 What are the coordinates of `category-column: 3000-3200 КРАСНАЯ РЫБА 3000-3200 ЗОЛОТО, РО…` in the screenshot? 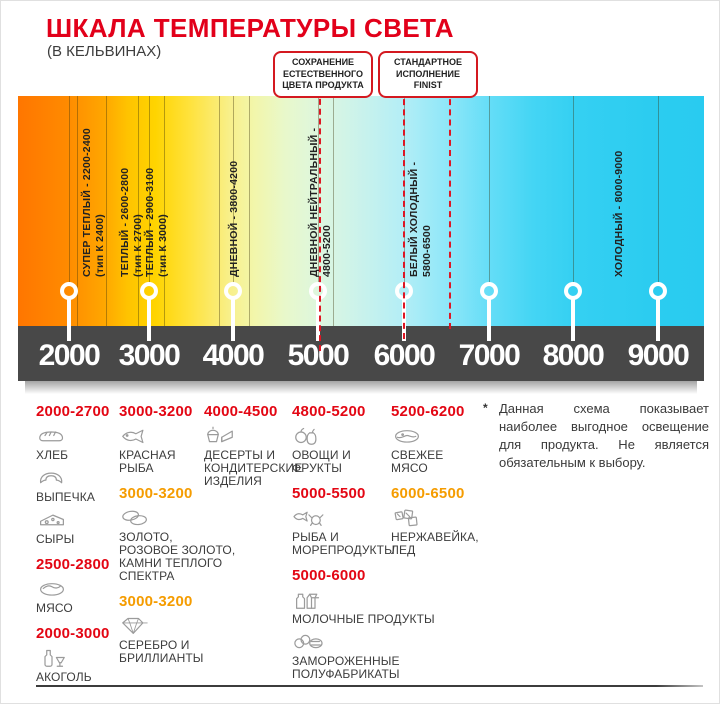 It's located at (177, 539).